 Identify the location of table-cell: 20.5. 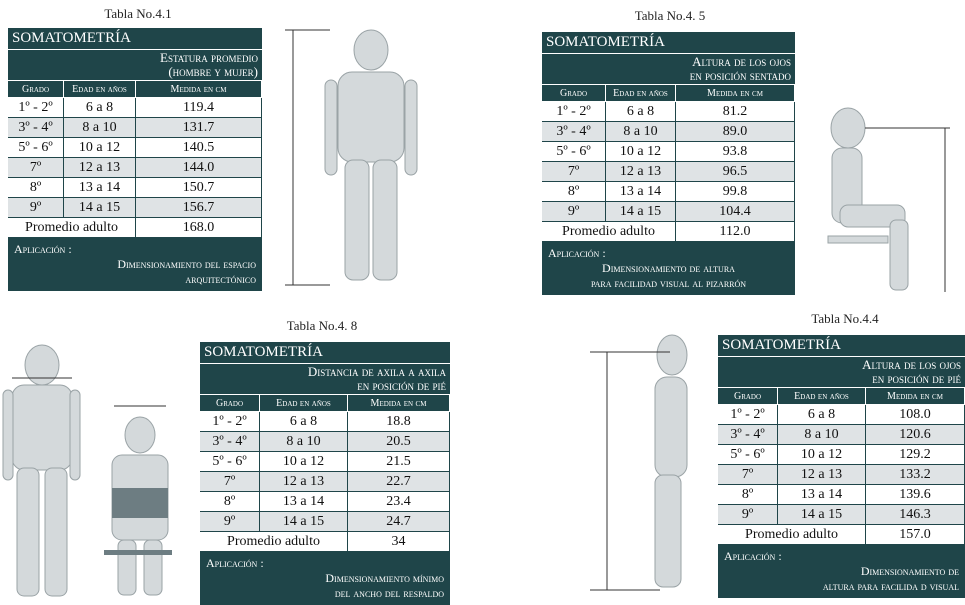
(399, 441).